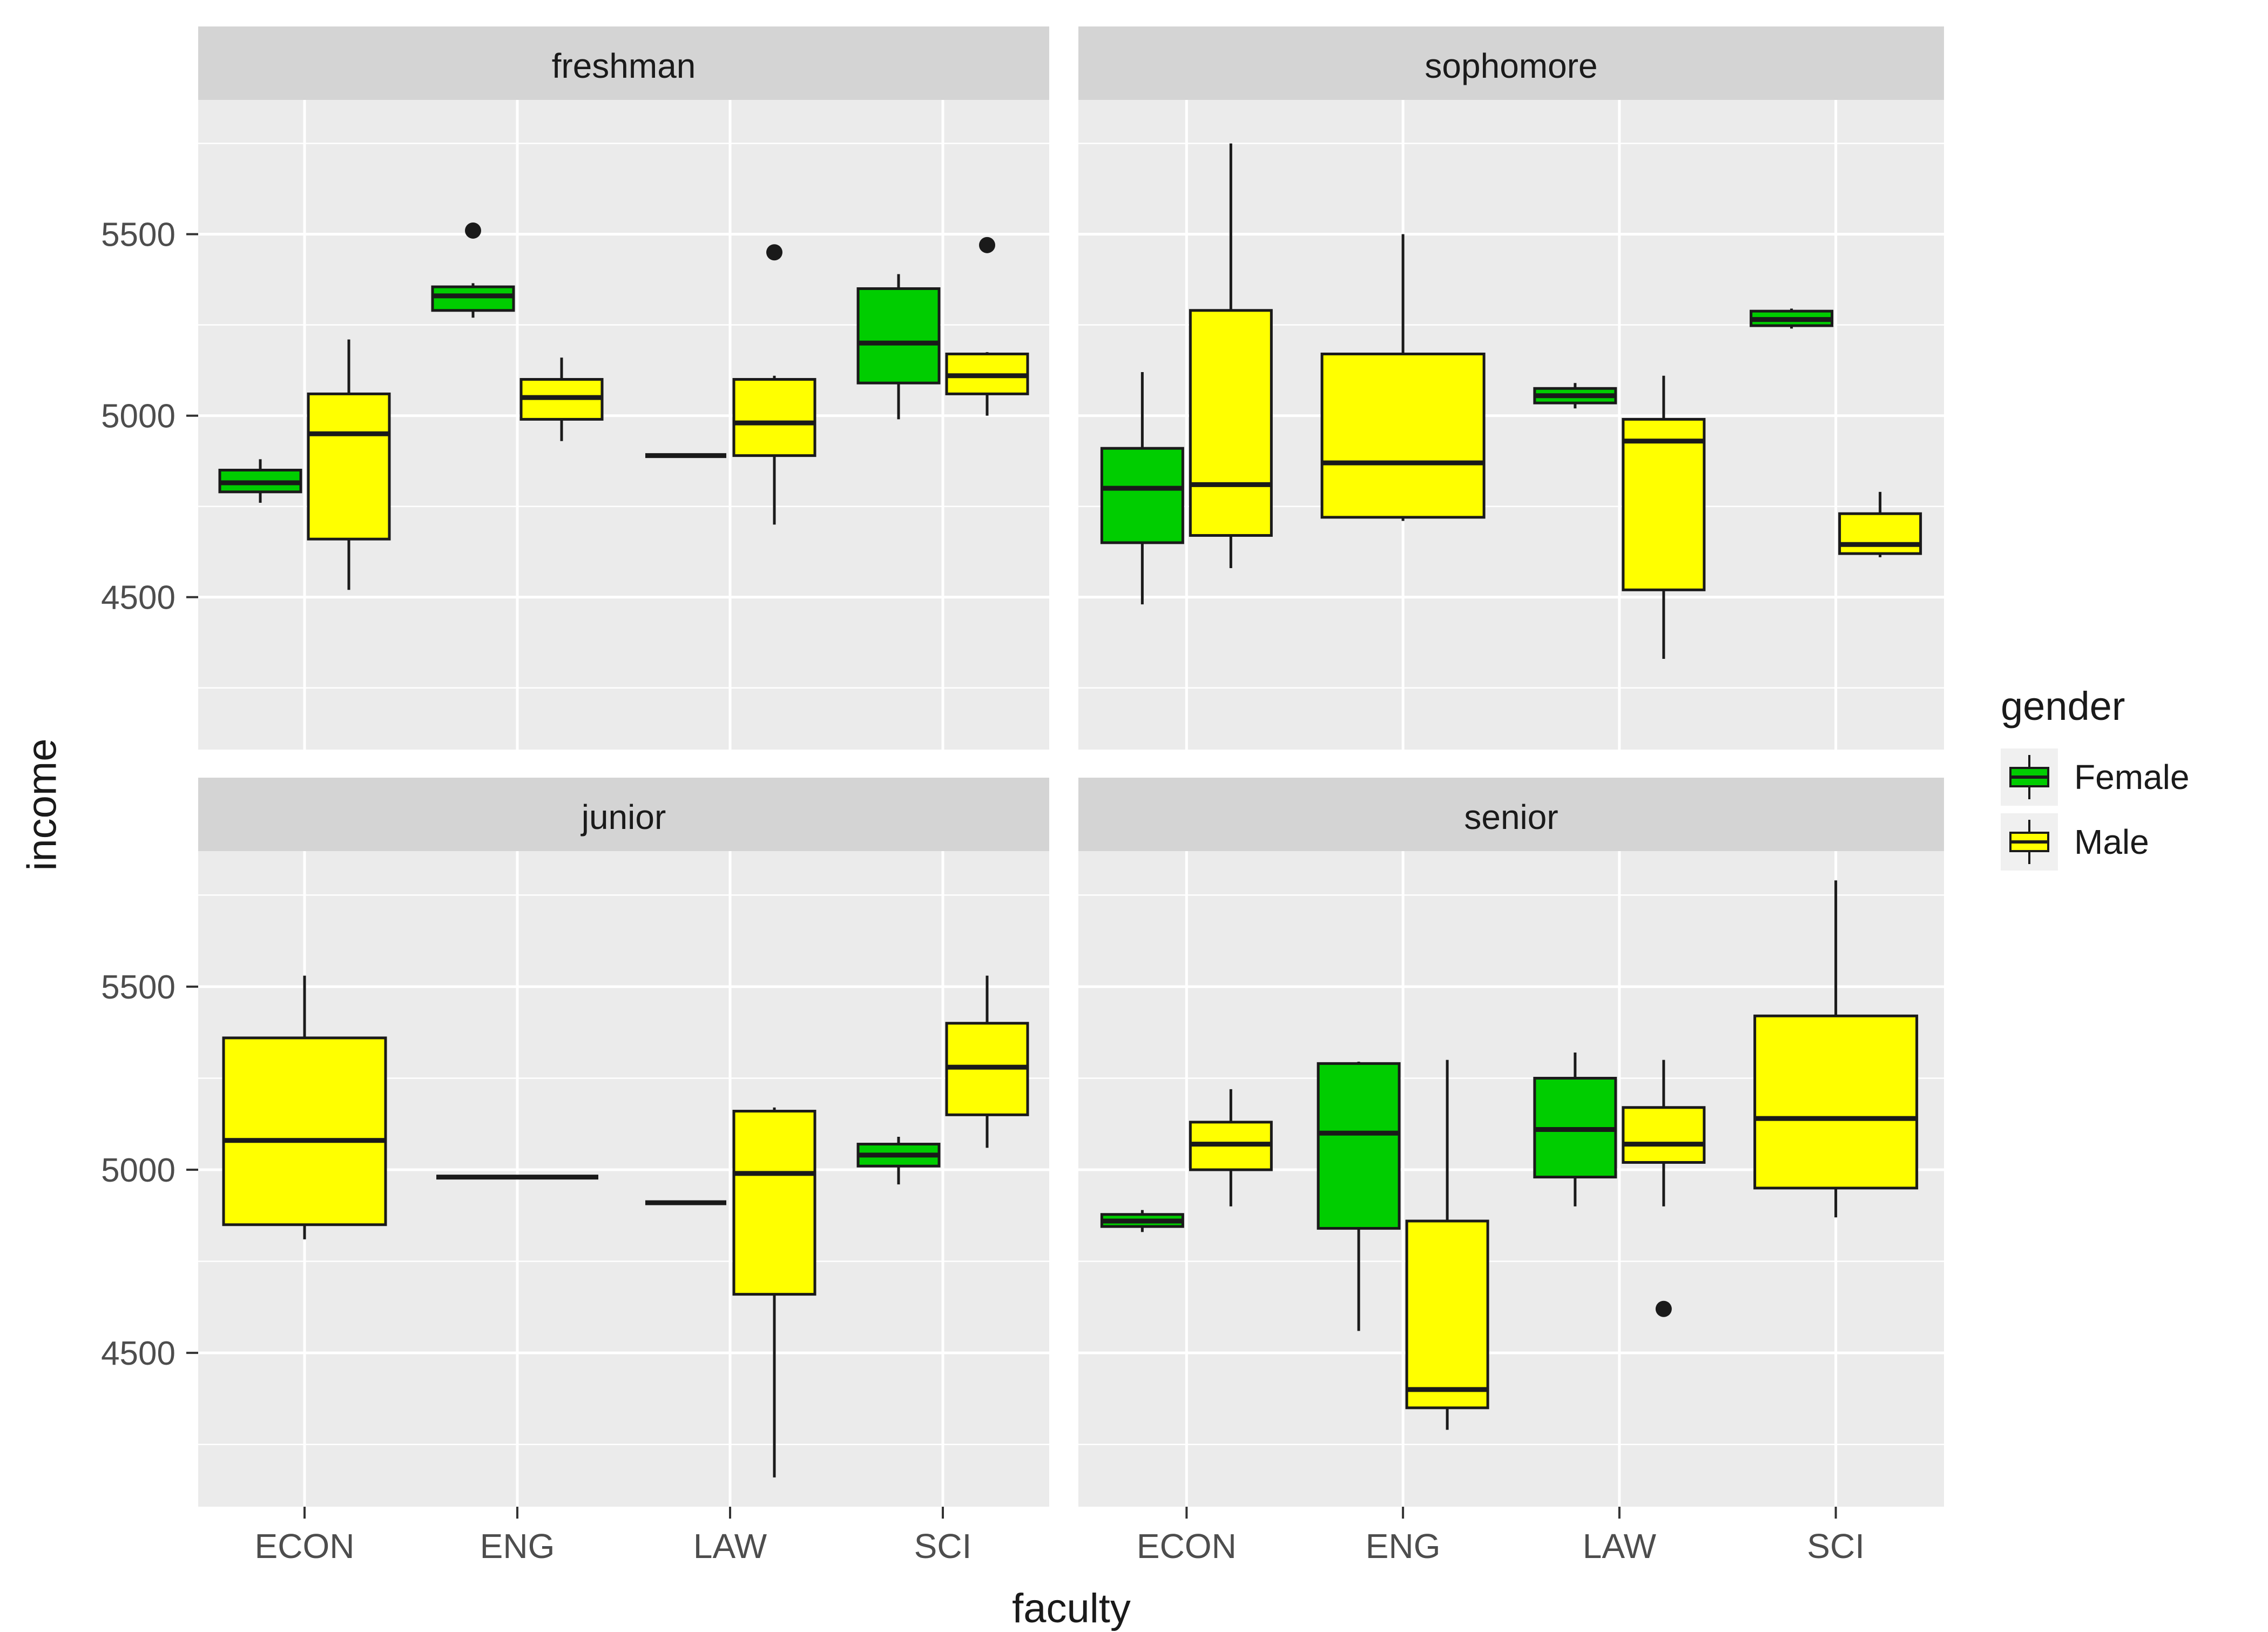  I want to click on box-senior-sci-male, so click(1836, 1049).